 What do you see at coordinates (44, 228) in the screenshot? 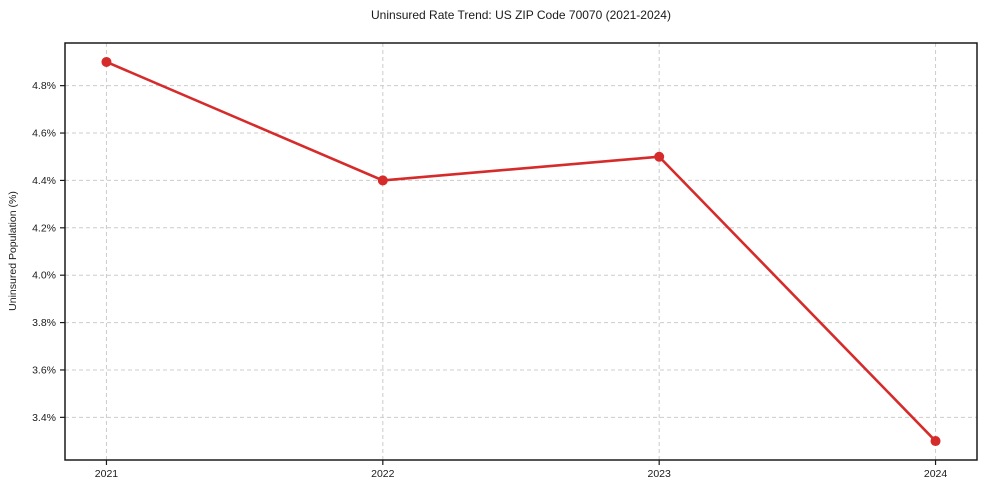
I see `y-tick-label: 4.2%` at bounding box center [44, 228].